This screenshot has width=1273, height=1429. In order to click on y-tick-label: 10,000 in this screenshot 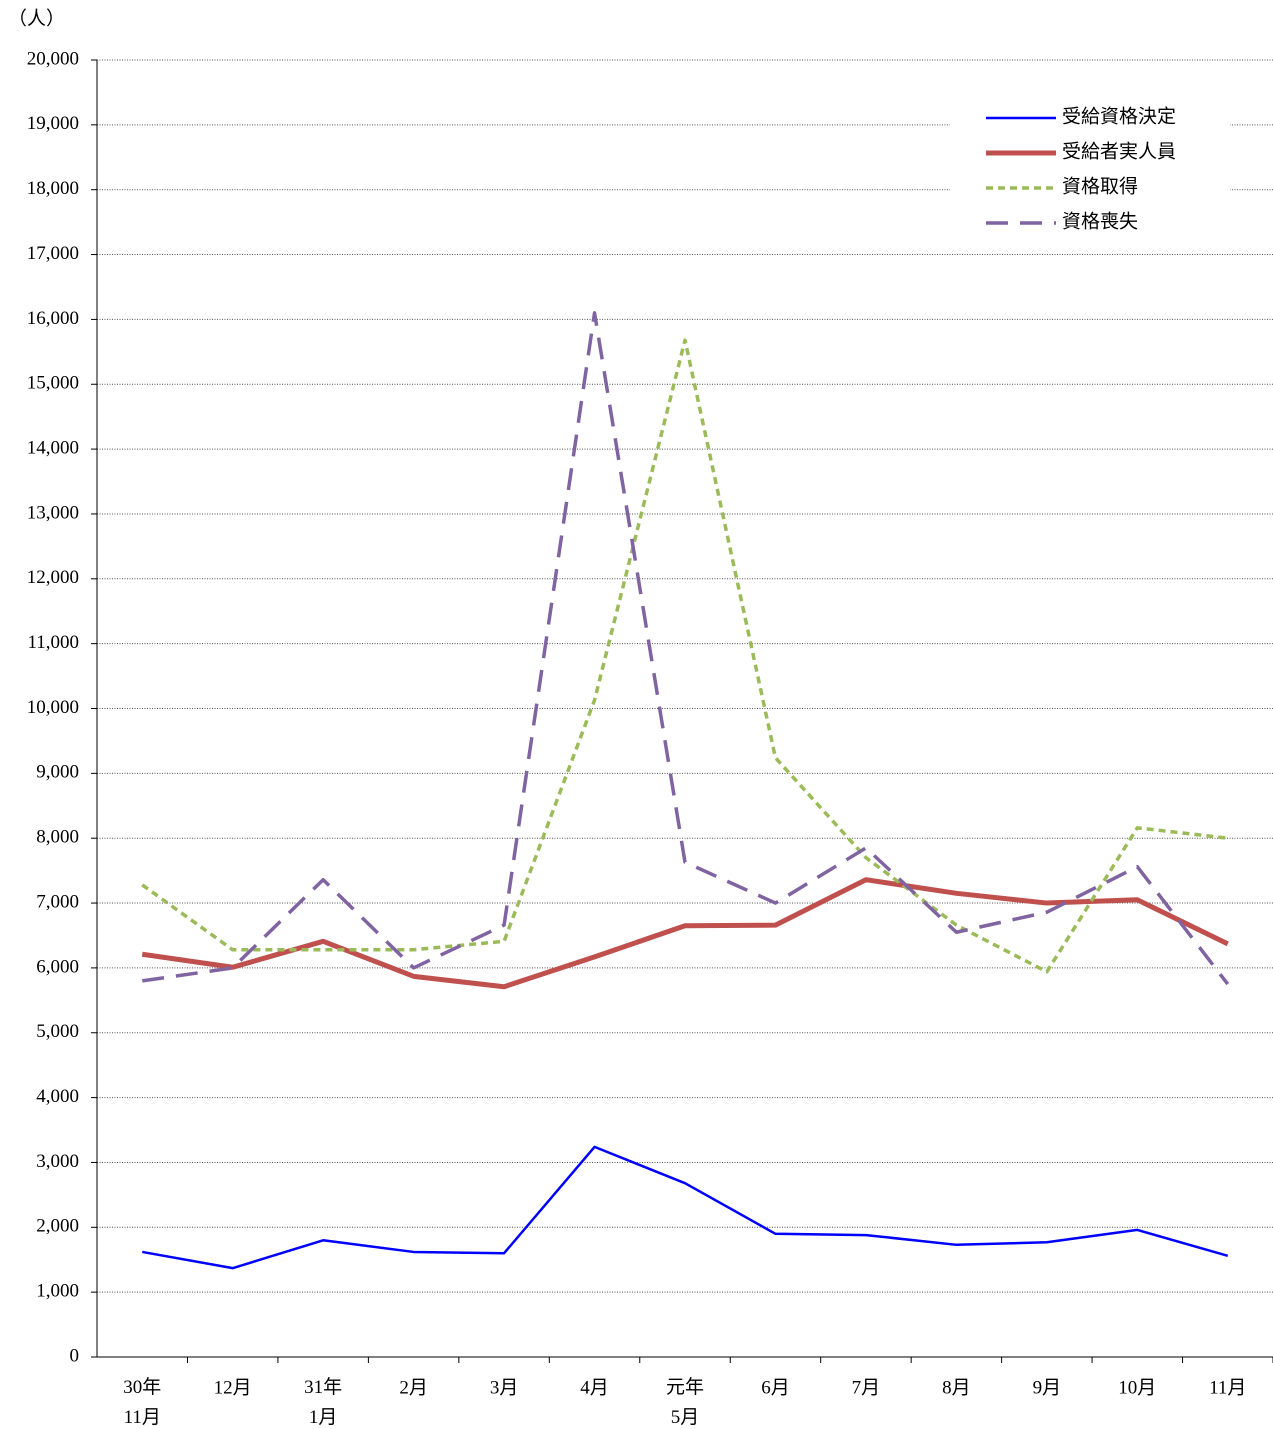, I will do `click(53, 707)`.